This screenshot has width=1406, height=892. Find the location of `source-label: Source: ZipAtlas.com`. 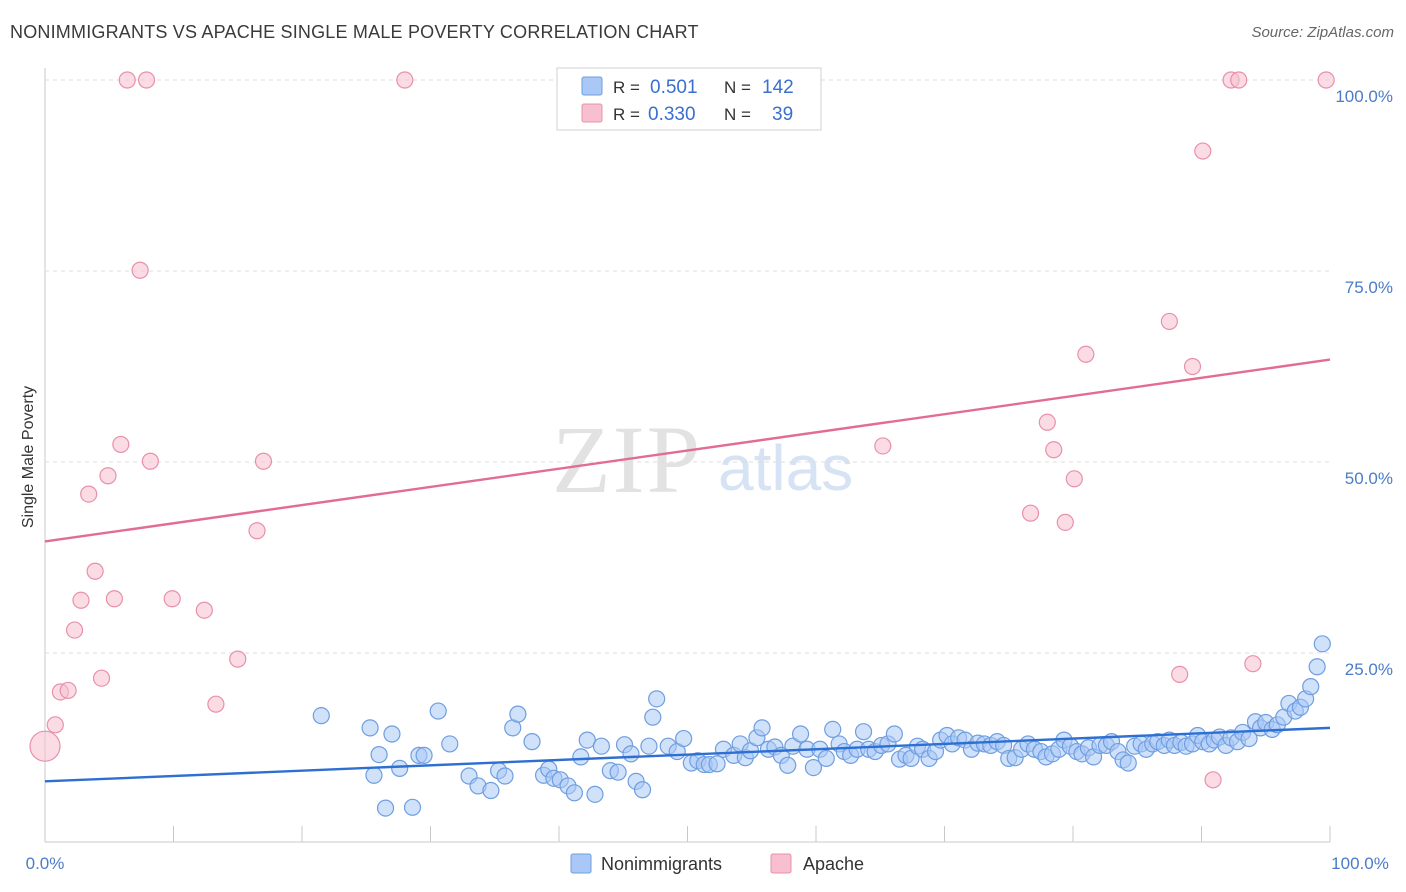

source-label: Source: ZipAtlas.com is located at coordinates (1322, 32).